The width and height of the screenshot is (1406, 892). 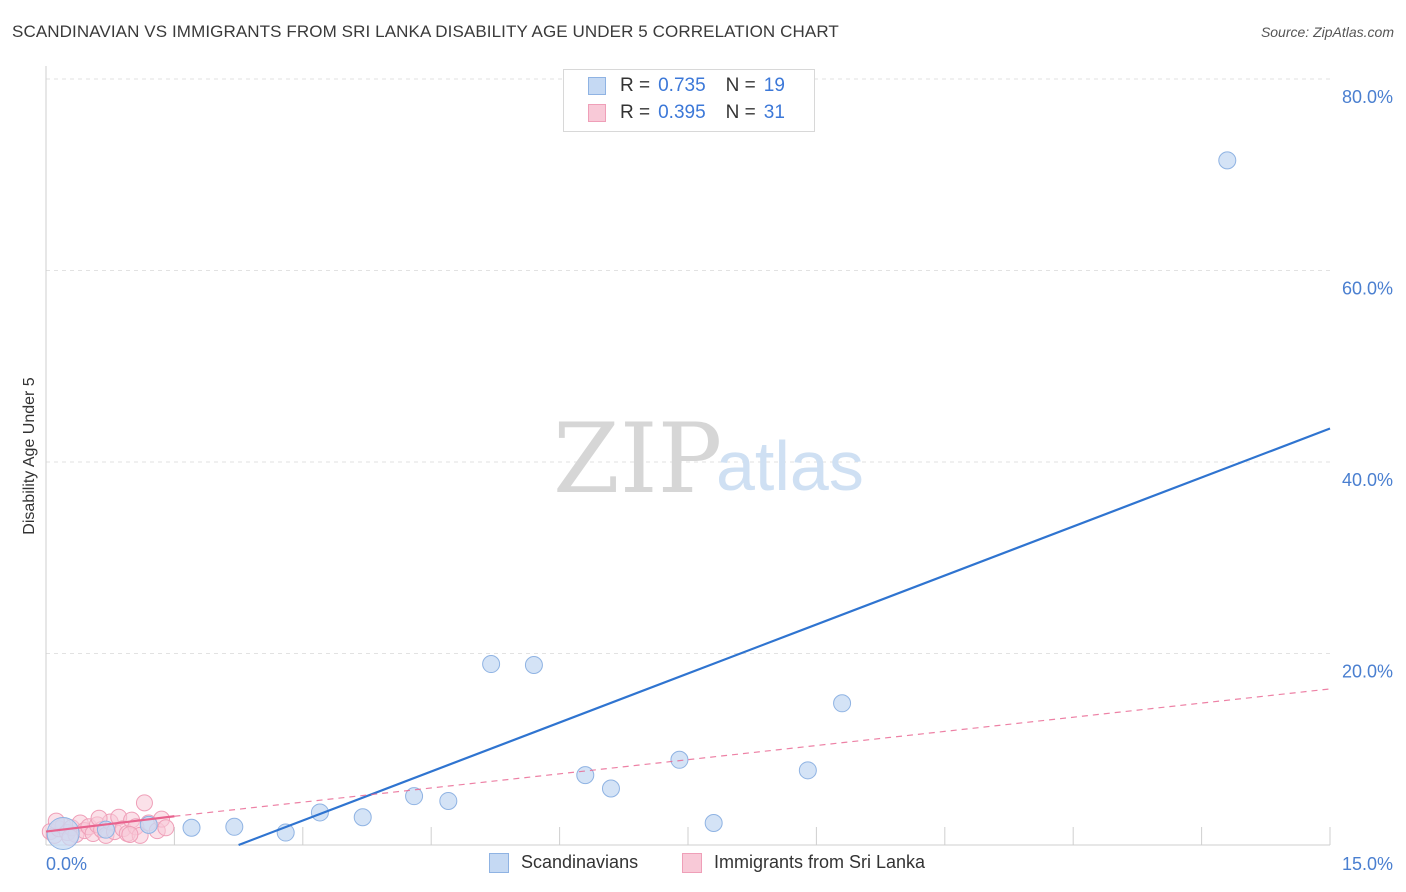 I want to click on legend-item-scandinavians: Scandinavians, so click(x=563, y=862).